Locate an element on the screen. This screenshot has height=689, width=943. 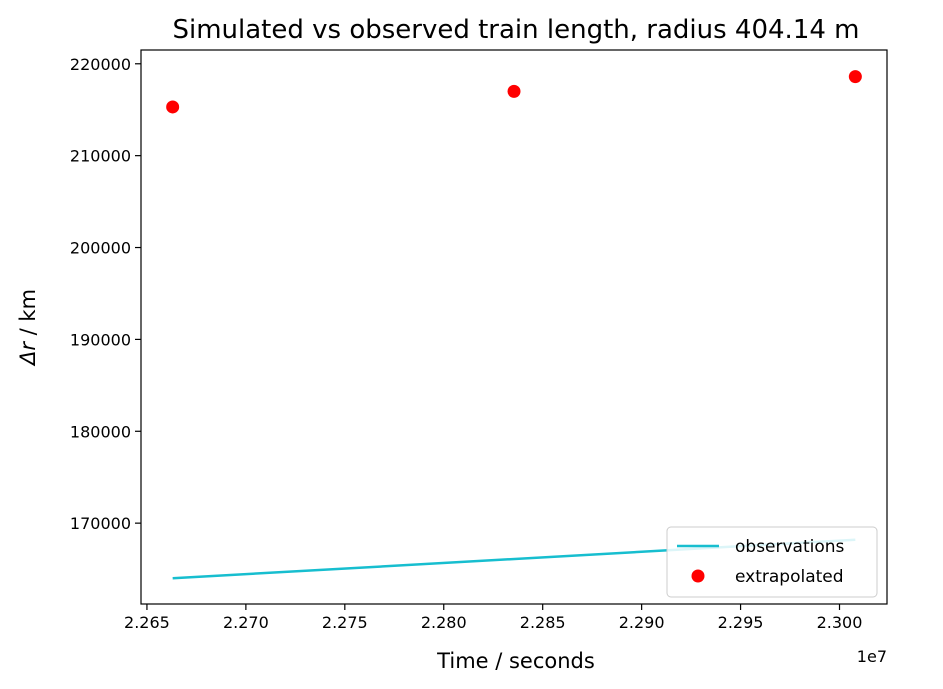
x-tick-label: 2.265 is located at coordinates (147, 622).